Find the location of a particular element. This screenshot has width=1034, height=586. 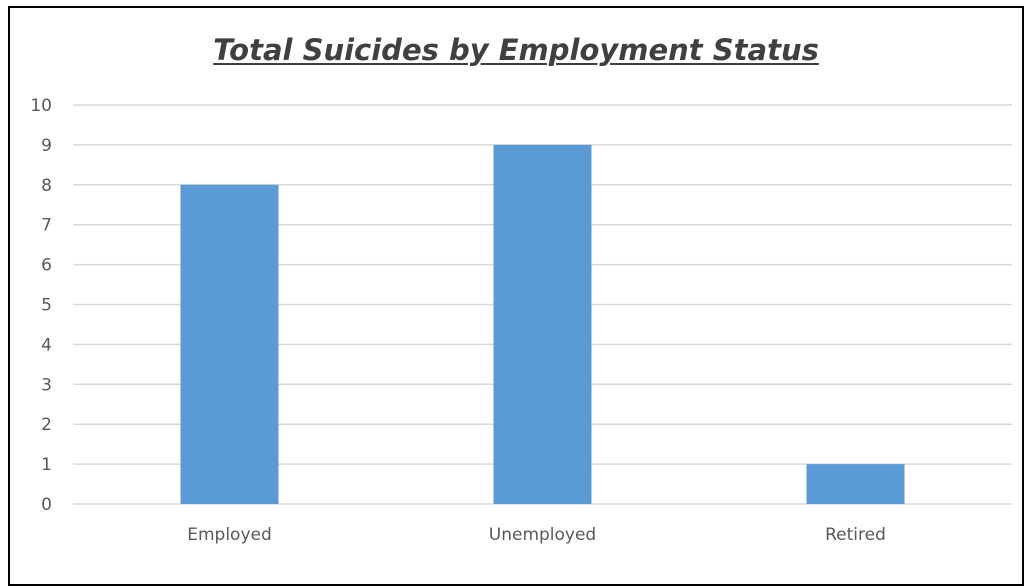

y-tick-label: 1 is located at coordinates (46, 465).